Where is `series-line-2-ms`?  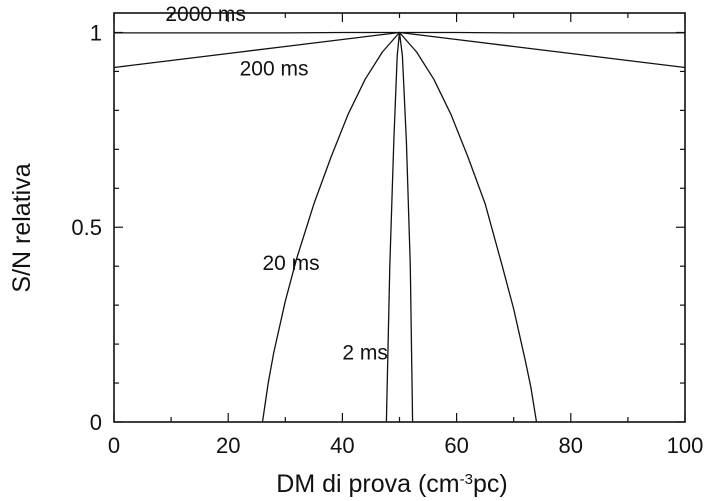
series-line-2-ms is located at coordinates (399, 227).